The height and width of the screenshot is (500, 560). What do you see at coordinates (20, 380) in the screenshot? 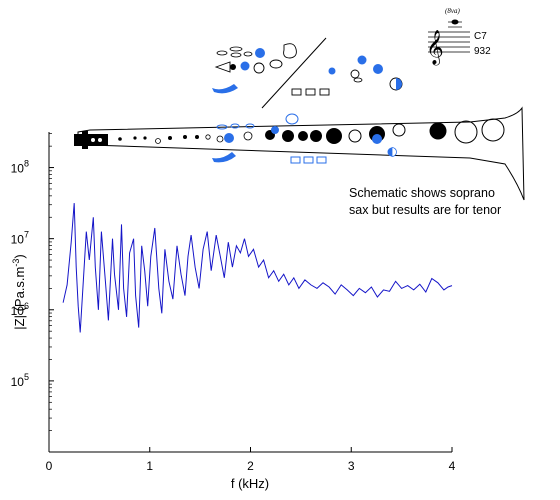
I see `y-tick-label: 10⁵` at bounding box center [20, 380].